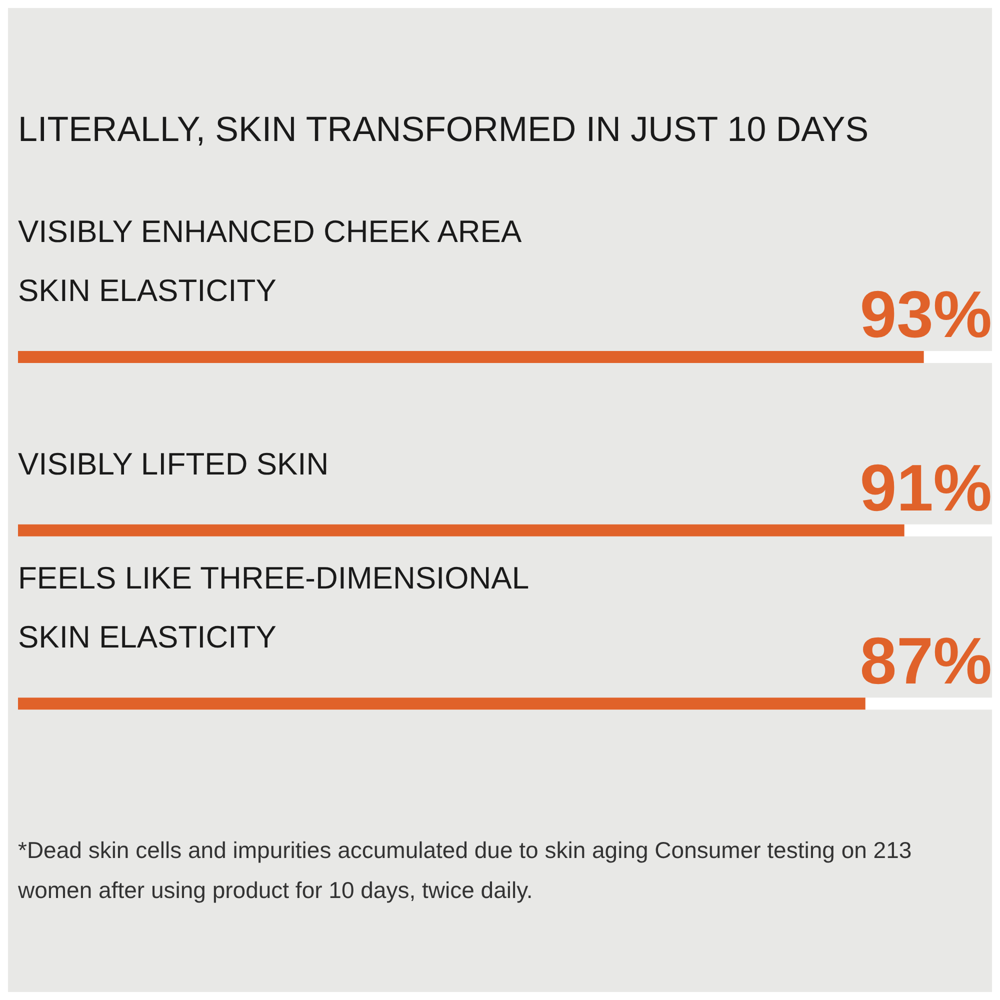 The image size is (1000, 1000). What do you see at coordinates (173, 464) in the screenshot?
I see `y-tick-label: VISIBLY LIFTED SKIN` at bounding box center [173, 464].